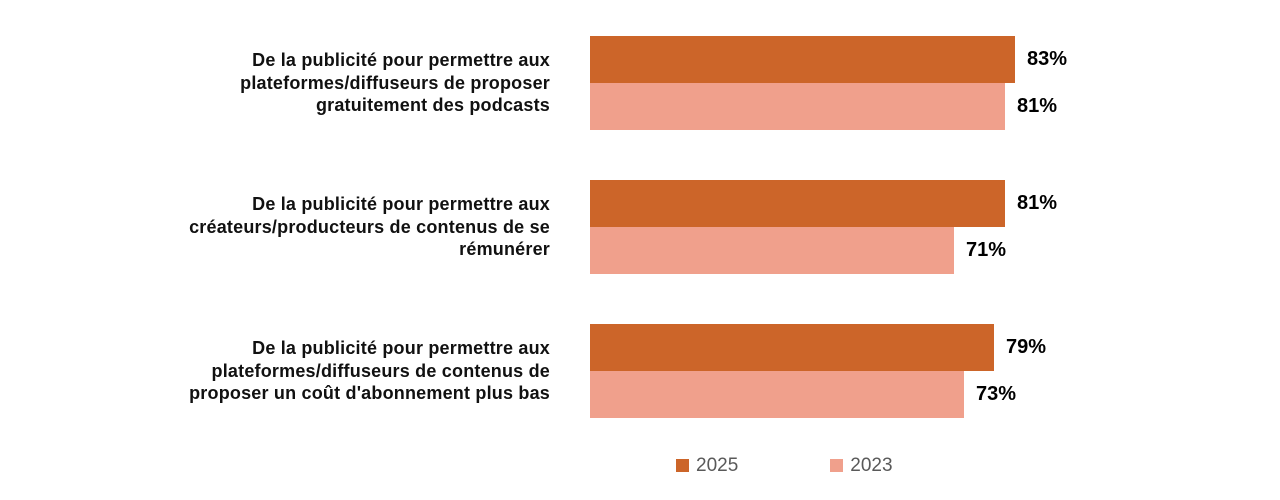 Image resolution: width=1280 pixels, height=500 pixels. What do you see at coordinates (784, 465) in the screenshot?
I see `legend: 2025 2023` at bounding box center [784, 465].